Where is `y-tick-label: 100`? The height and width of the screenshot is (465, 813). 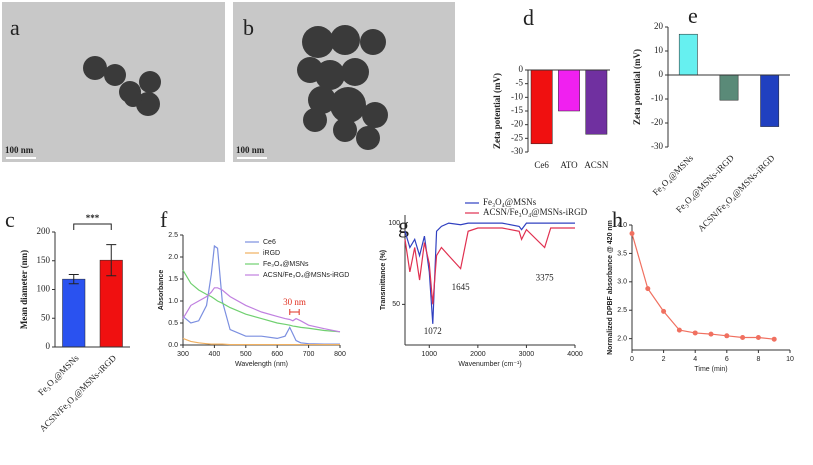
y-tick-label: 100 is located at coordinates (44, 289).